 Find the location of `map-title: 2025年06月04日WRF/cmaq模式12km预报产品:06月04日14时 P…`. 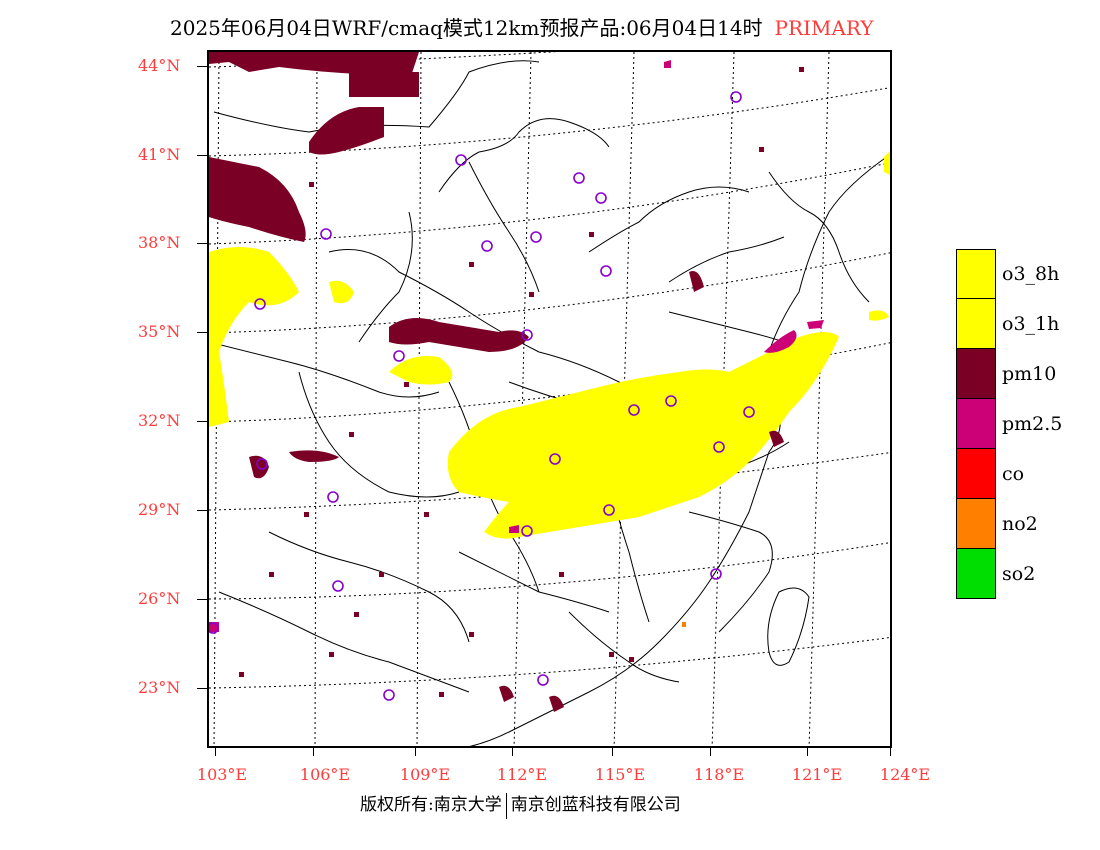

map-title: 2025年06月04日WRF/cmaq模式12km预报产品:06月04日14时 P… is located at coordinates (522, 26).